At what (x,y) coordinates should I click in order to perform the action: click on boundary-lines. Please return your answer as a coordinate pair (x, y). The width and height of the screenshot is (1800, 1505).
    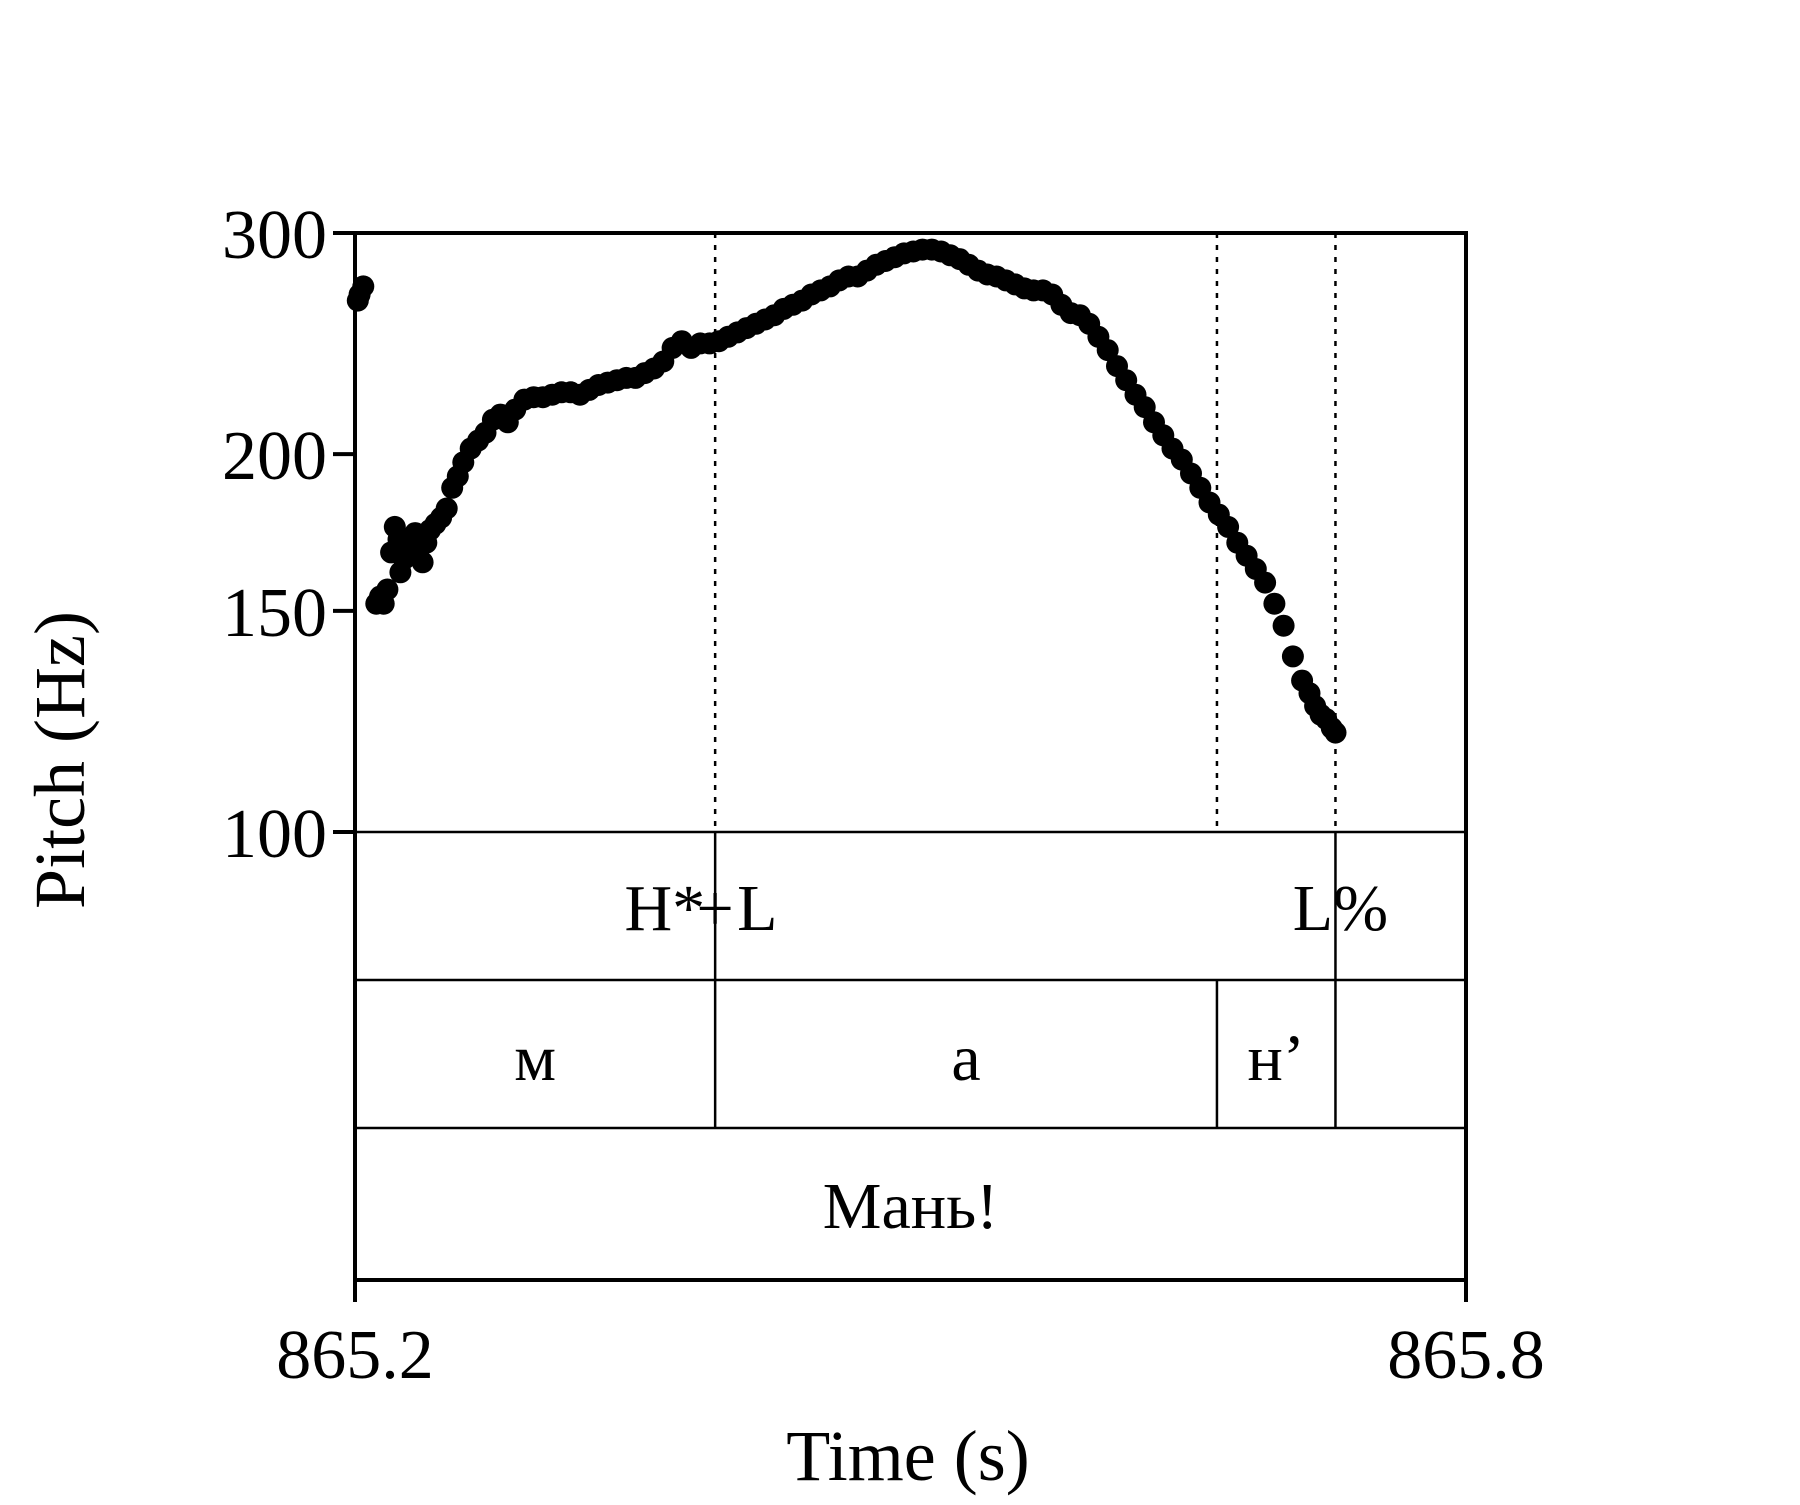
    Looking at the image, I should click on (1025, 532).